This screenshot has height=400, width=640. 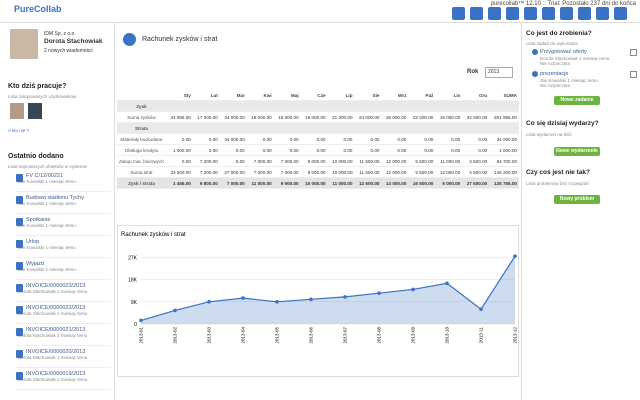 What do you see at coordinates (42, 96) in the screenshot?
I see `subtitle: Lista zalogowanych użytkowników` at bounding box center [42, 96].